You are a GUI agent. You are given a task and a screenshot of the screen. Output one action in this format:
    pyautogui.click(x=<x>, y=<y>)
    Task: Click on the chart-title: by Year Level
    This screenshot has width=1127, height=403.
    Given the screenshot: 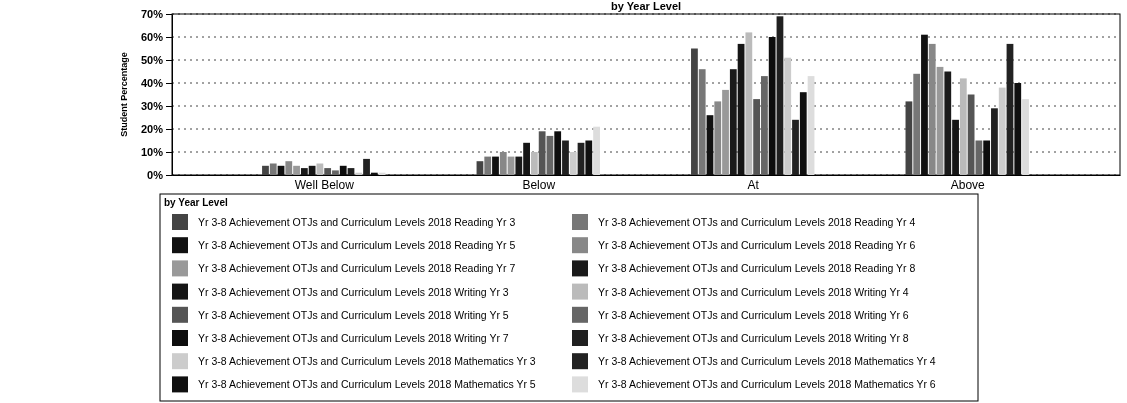 What is the action you would take?
    pyautogui.click(x=646, y=6)
    